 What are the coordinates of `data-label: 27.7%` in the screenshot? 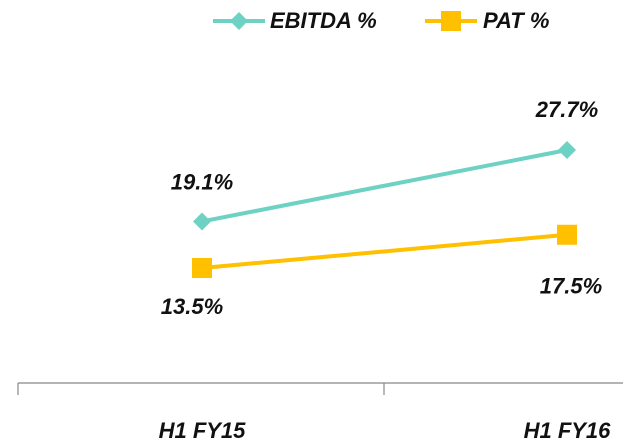 It's located at (566, 109).